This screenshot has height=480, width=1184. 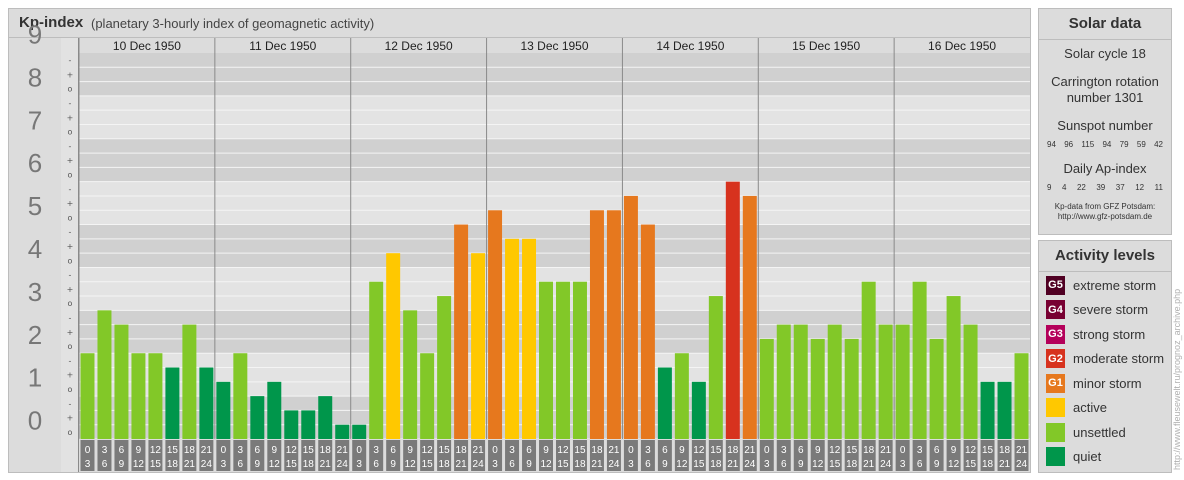 What do you see at coordinates (682, 450) in the screenshot?
I see `interval-start-label: 9` at bounding box center [682, 450].